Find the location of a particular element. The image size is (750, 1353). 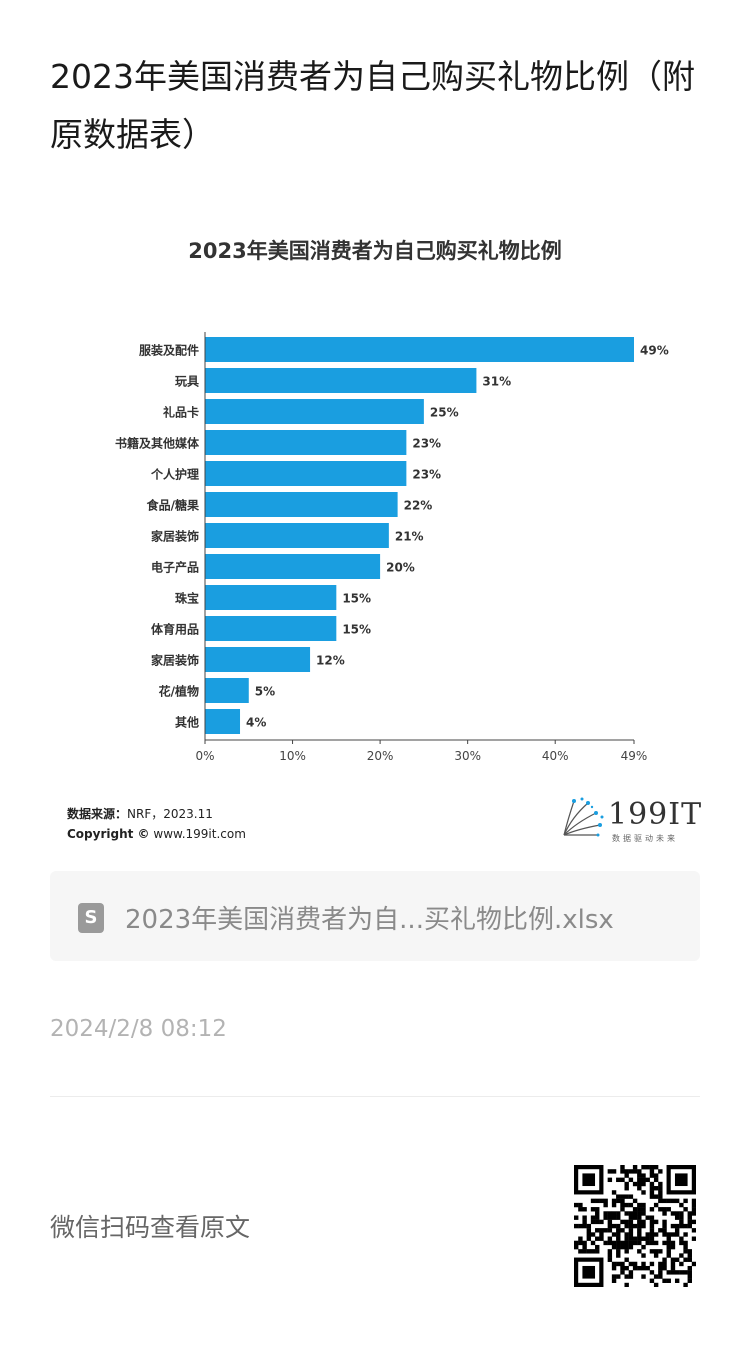

source-label: 数据来源： is located at coordinates (97, 814).